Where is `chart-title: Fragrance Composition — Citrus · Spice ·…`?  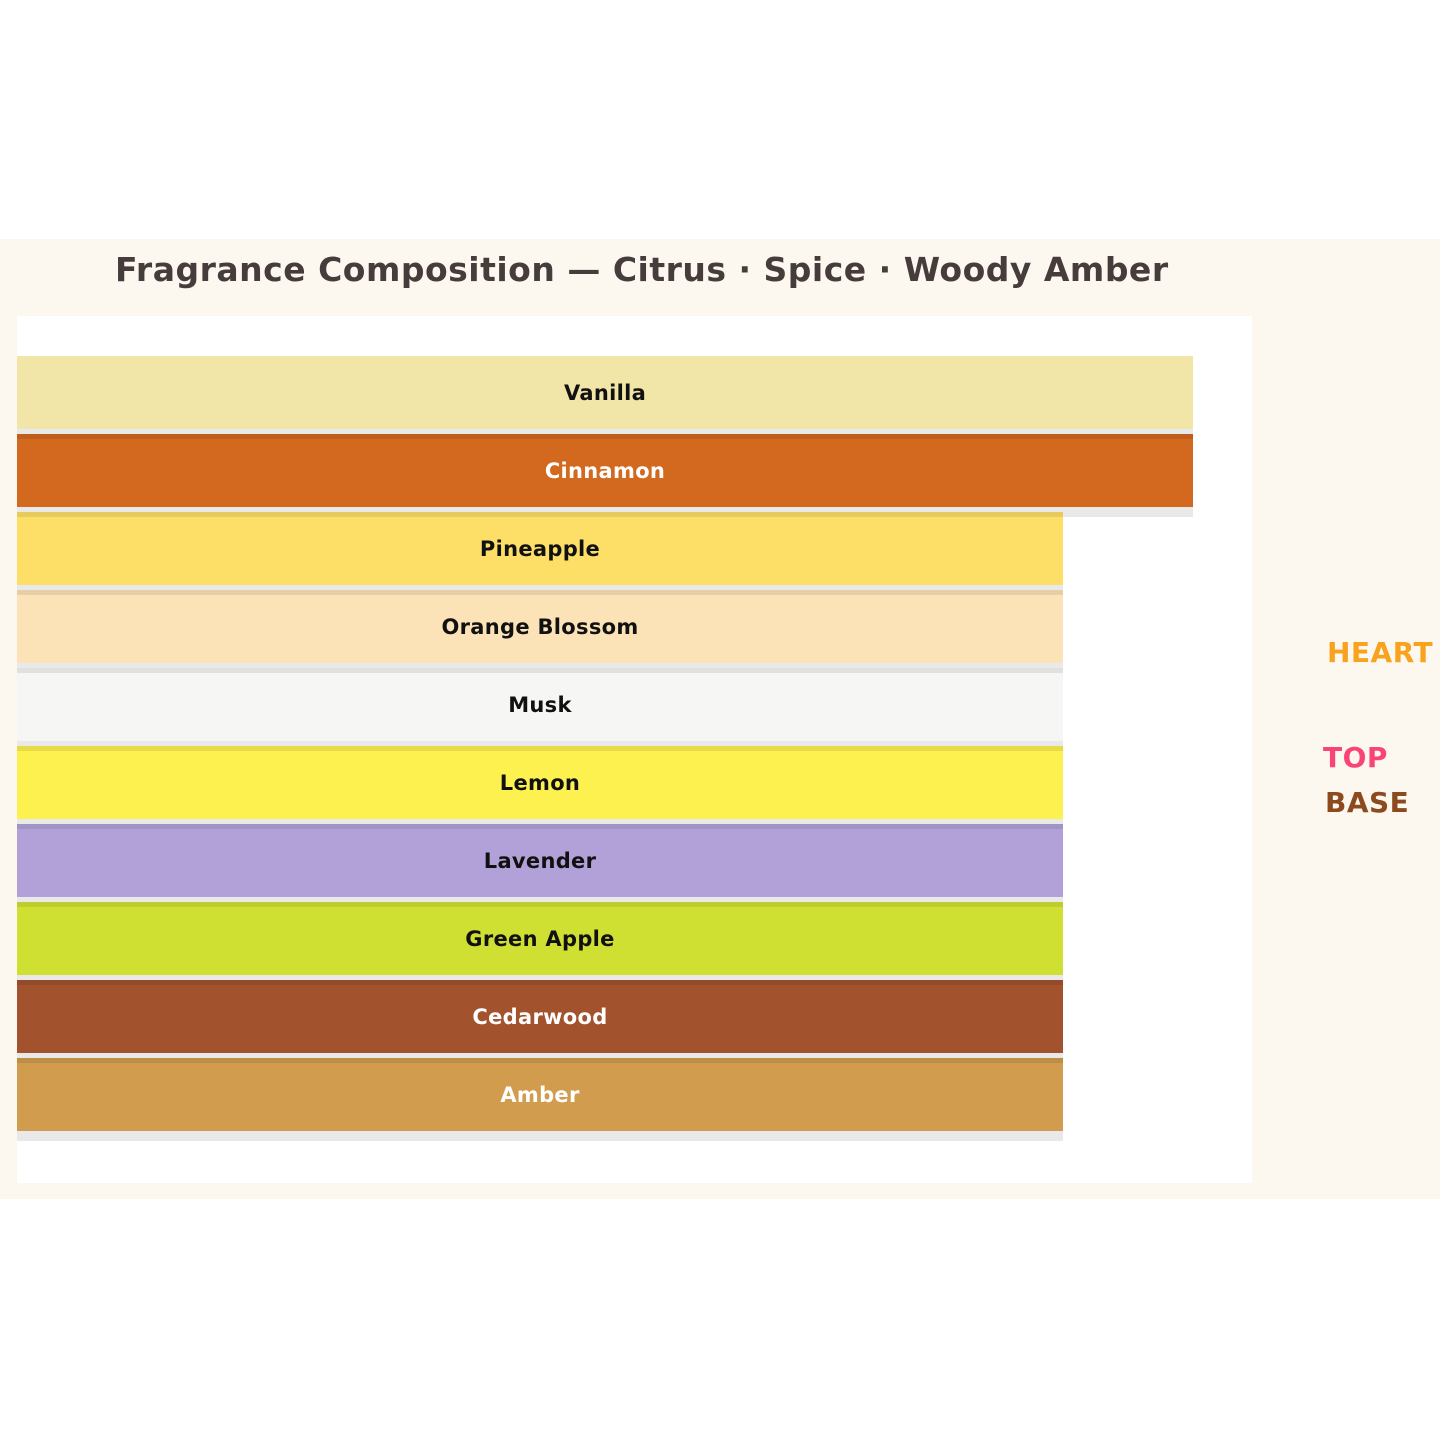
chart-title: Fragrance Composition — Citrus · Spice ·… is located at coordinates (642, 269).